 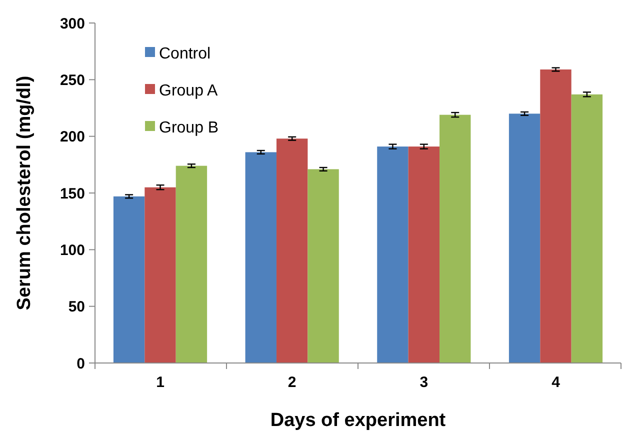 What do you see at coordinates (160, 382) in the screenshot?
I see `x-tick-label: 1` at bounding box center [160, 382].